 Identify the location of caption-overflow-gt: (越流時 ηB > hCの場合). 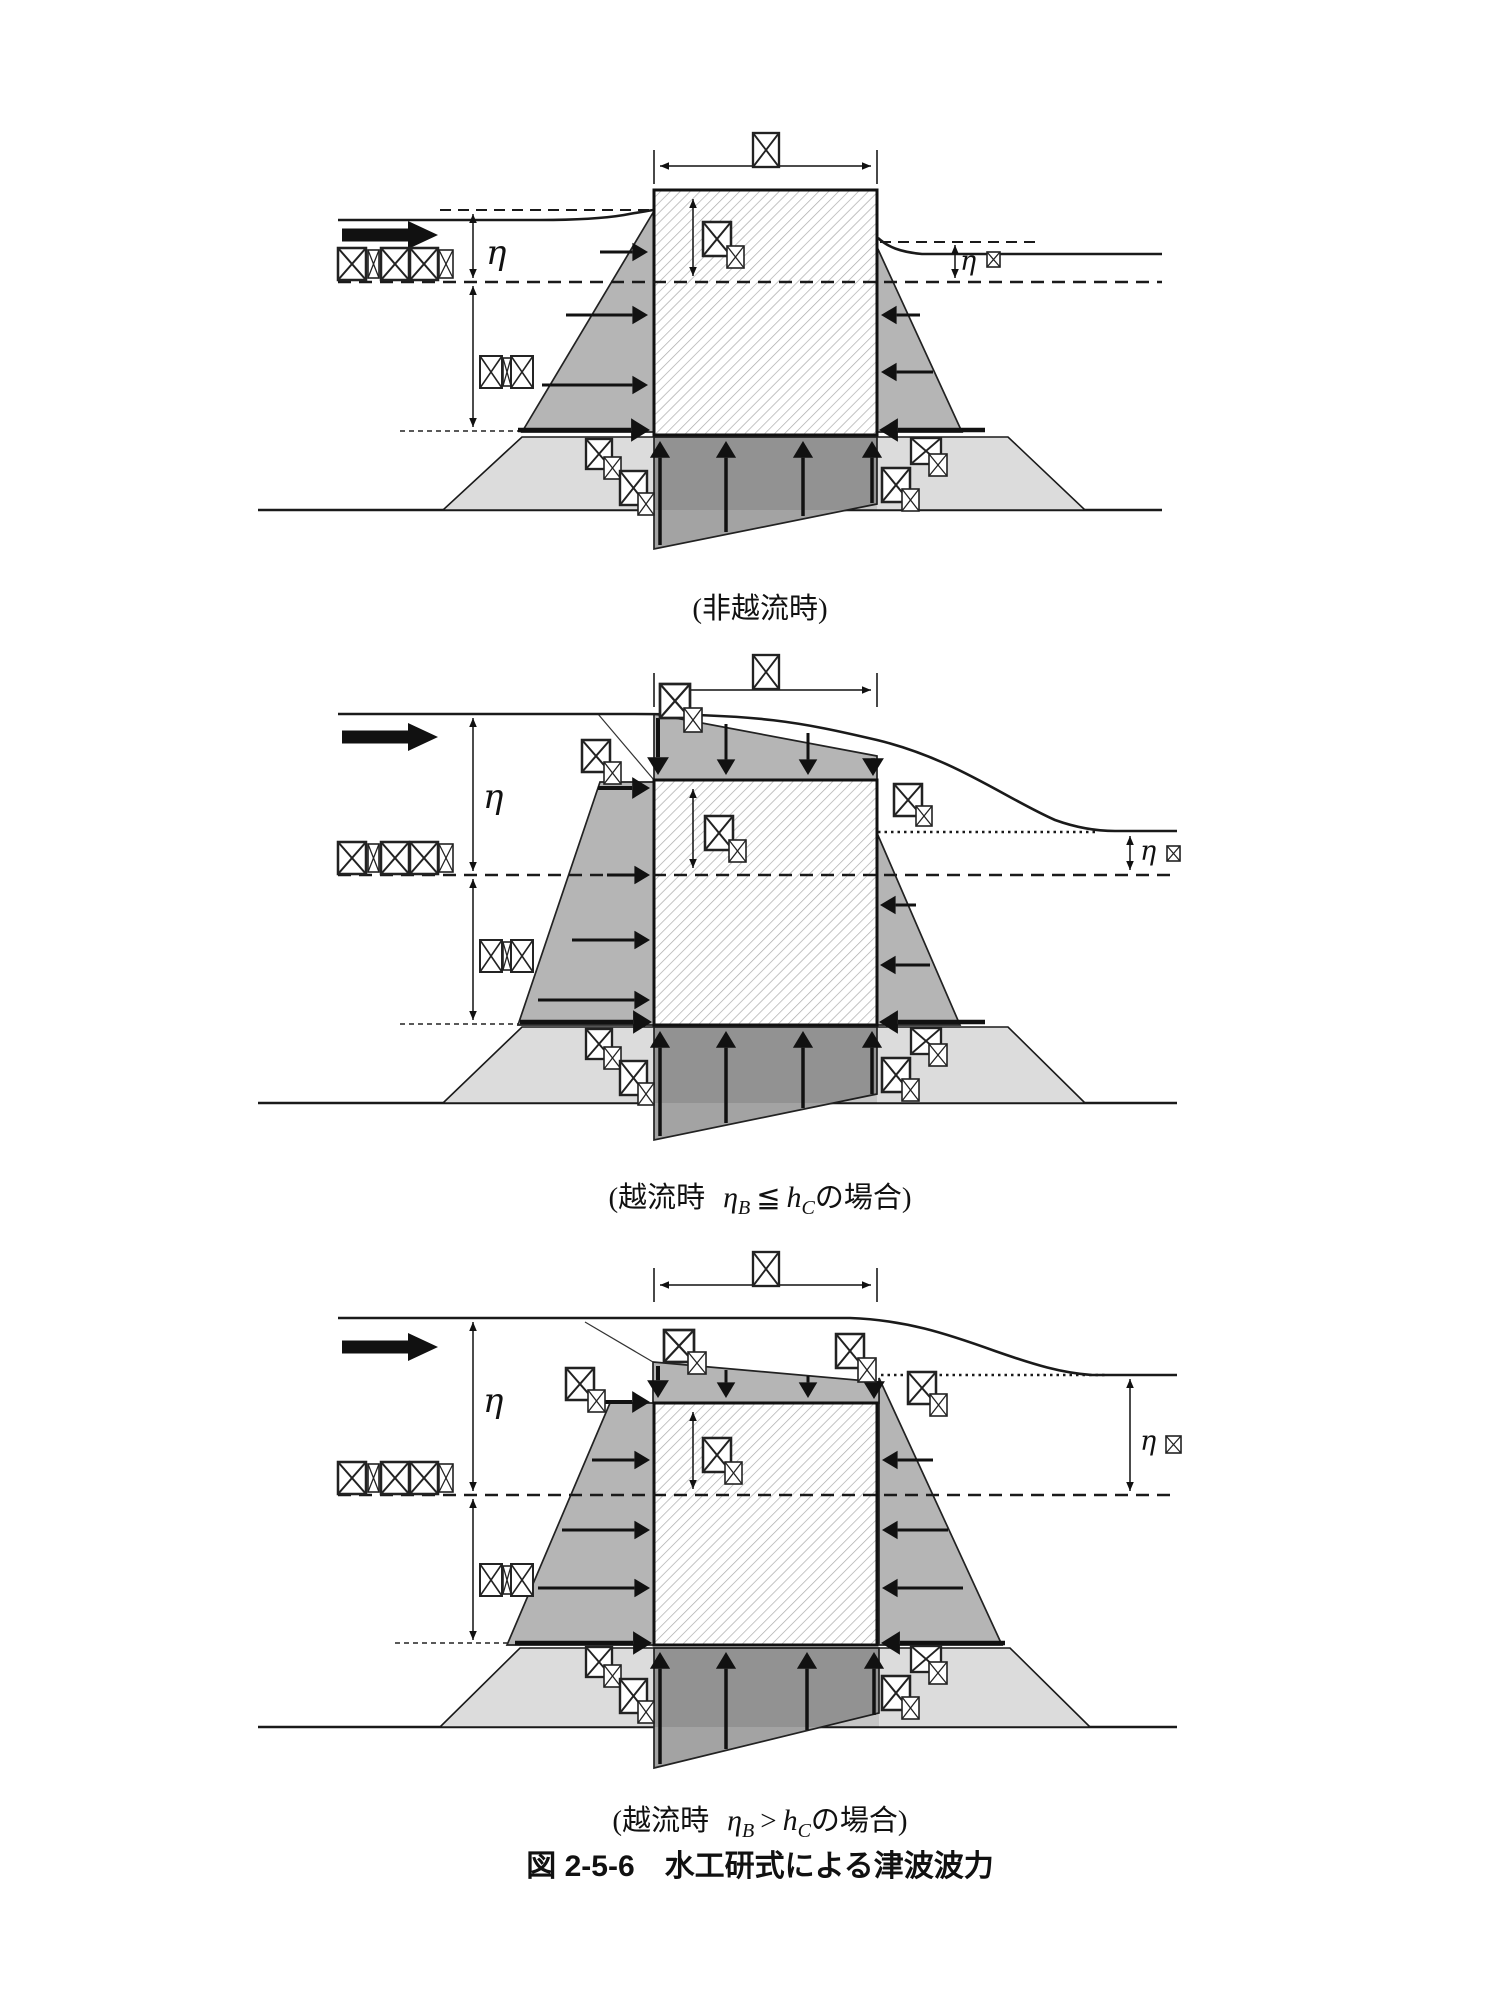
(759, 1823).